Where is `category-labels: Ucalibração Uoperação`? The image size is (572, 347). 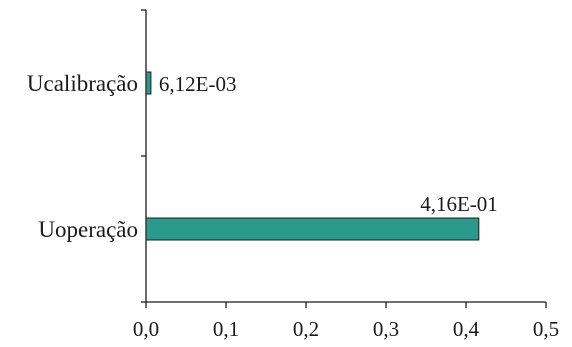
category-labels: Ucalibração Uoperação is located at coordinates (82, 156).